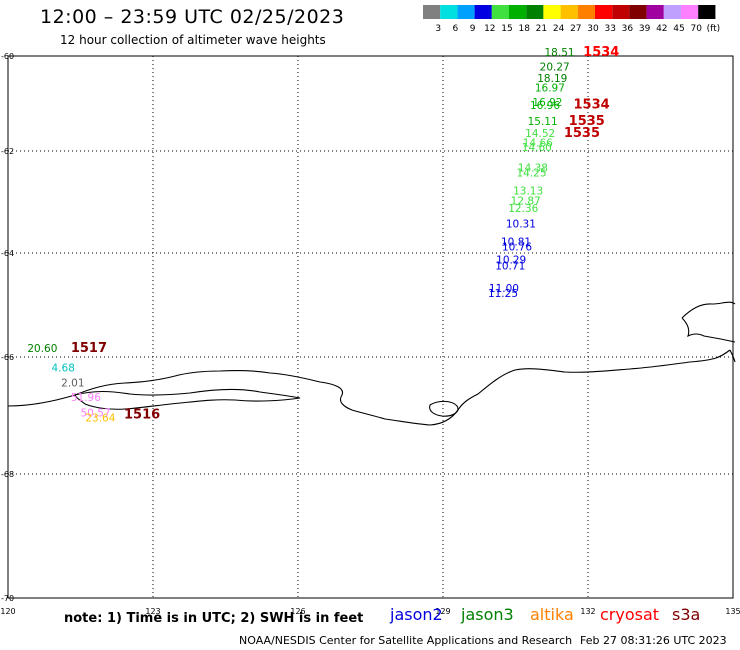 This screenshot has width=740, height=650. What do you see at coordinates (645, 29) in the screenshot?
I see `colorbar-tick-label: 39` at bounding box center [645, 29].